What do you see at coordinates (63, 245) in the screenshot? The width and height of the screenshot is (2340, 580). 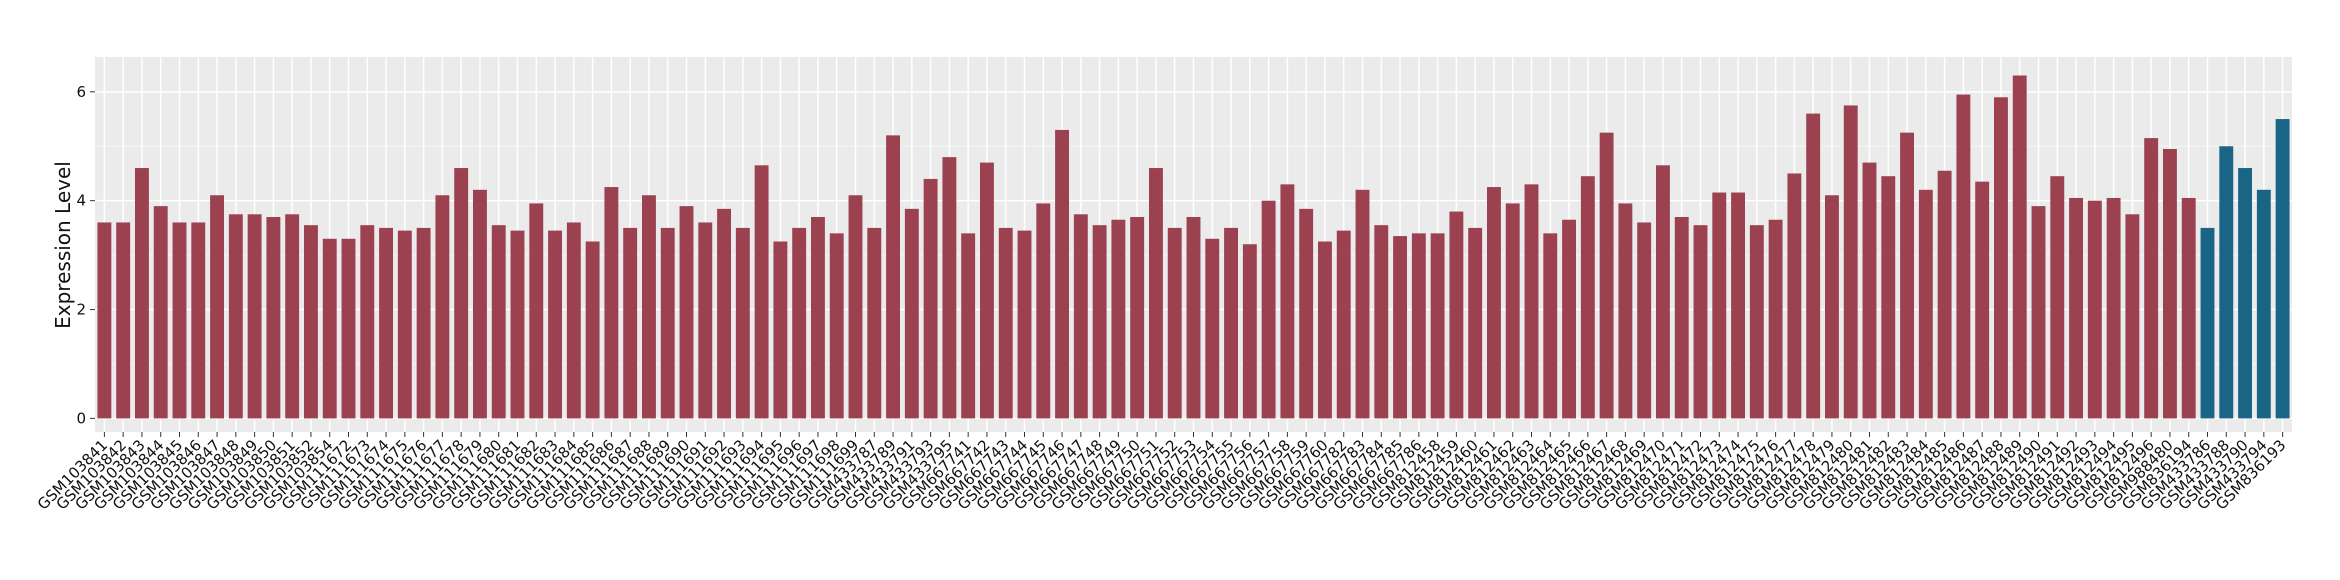 I see `y-axis-label: Expression Level` at bounding box center [63, 245].